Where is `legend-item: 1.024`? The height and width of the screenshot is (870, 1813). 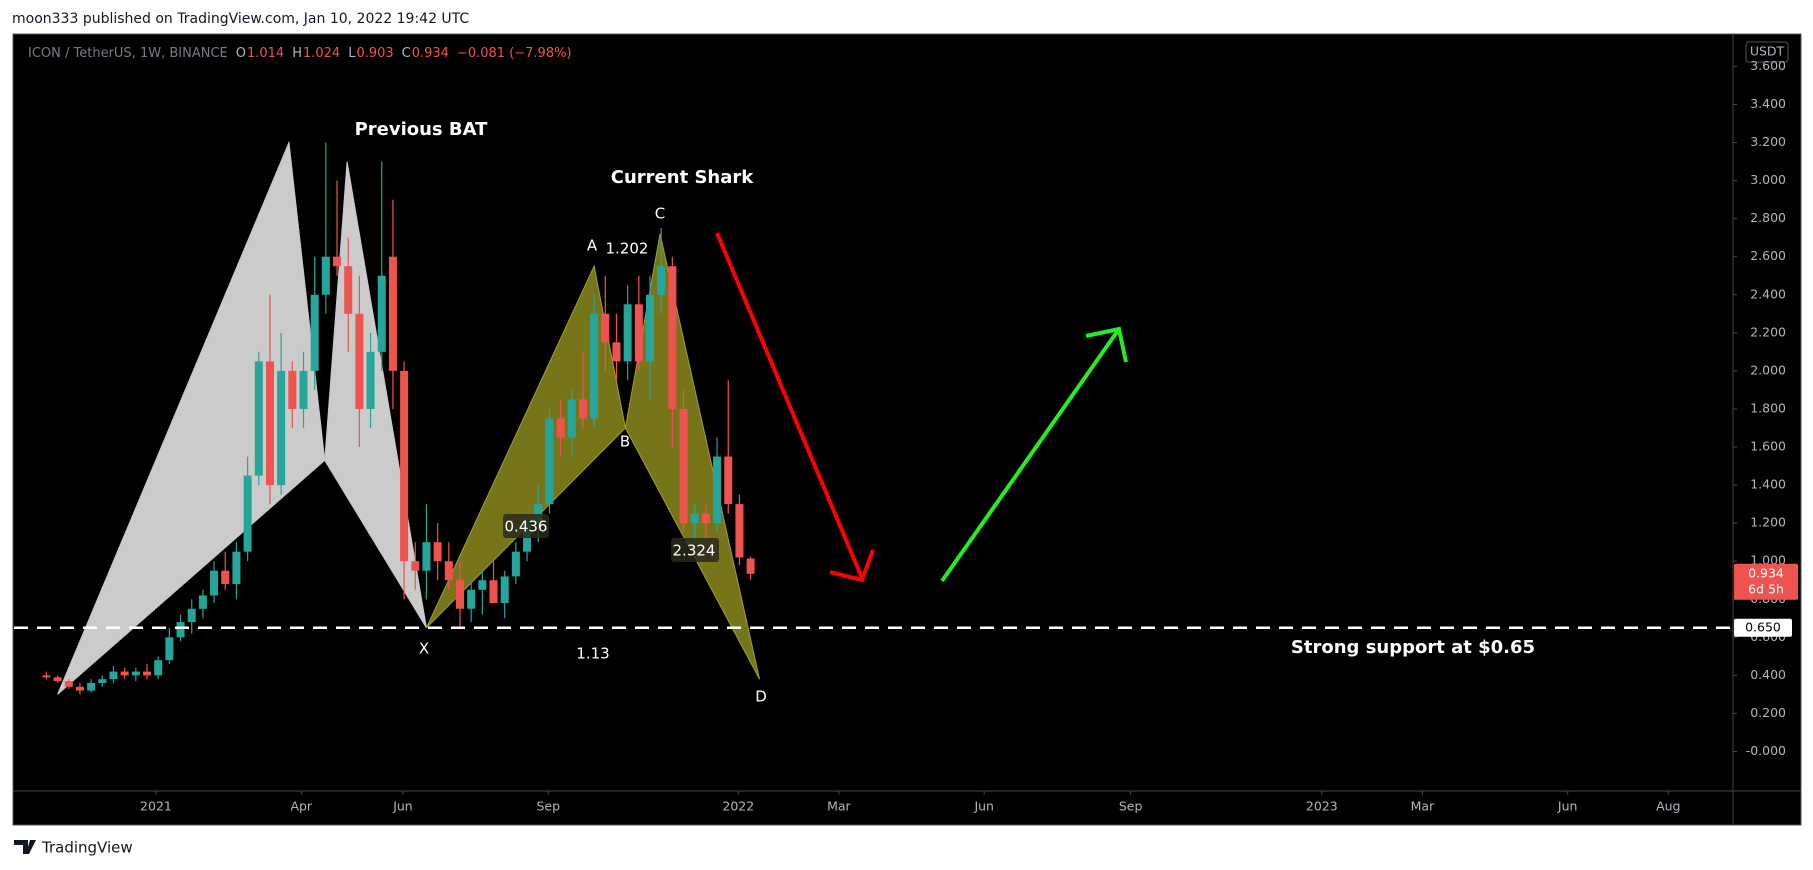 legend-item: 1.024 is located at coordinates (321, 53).